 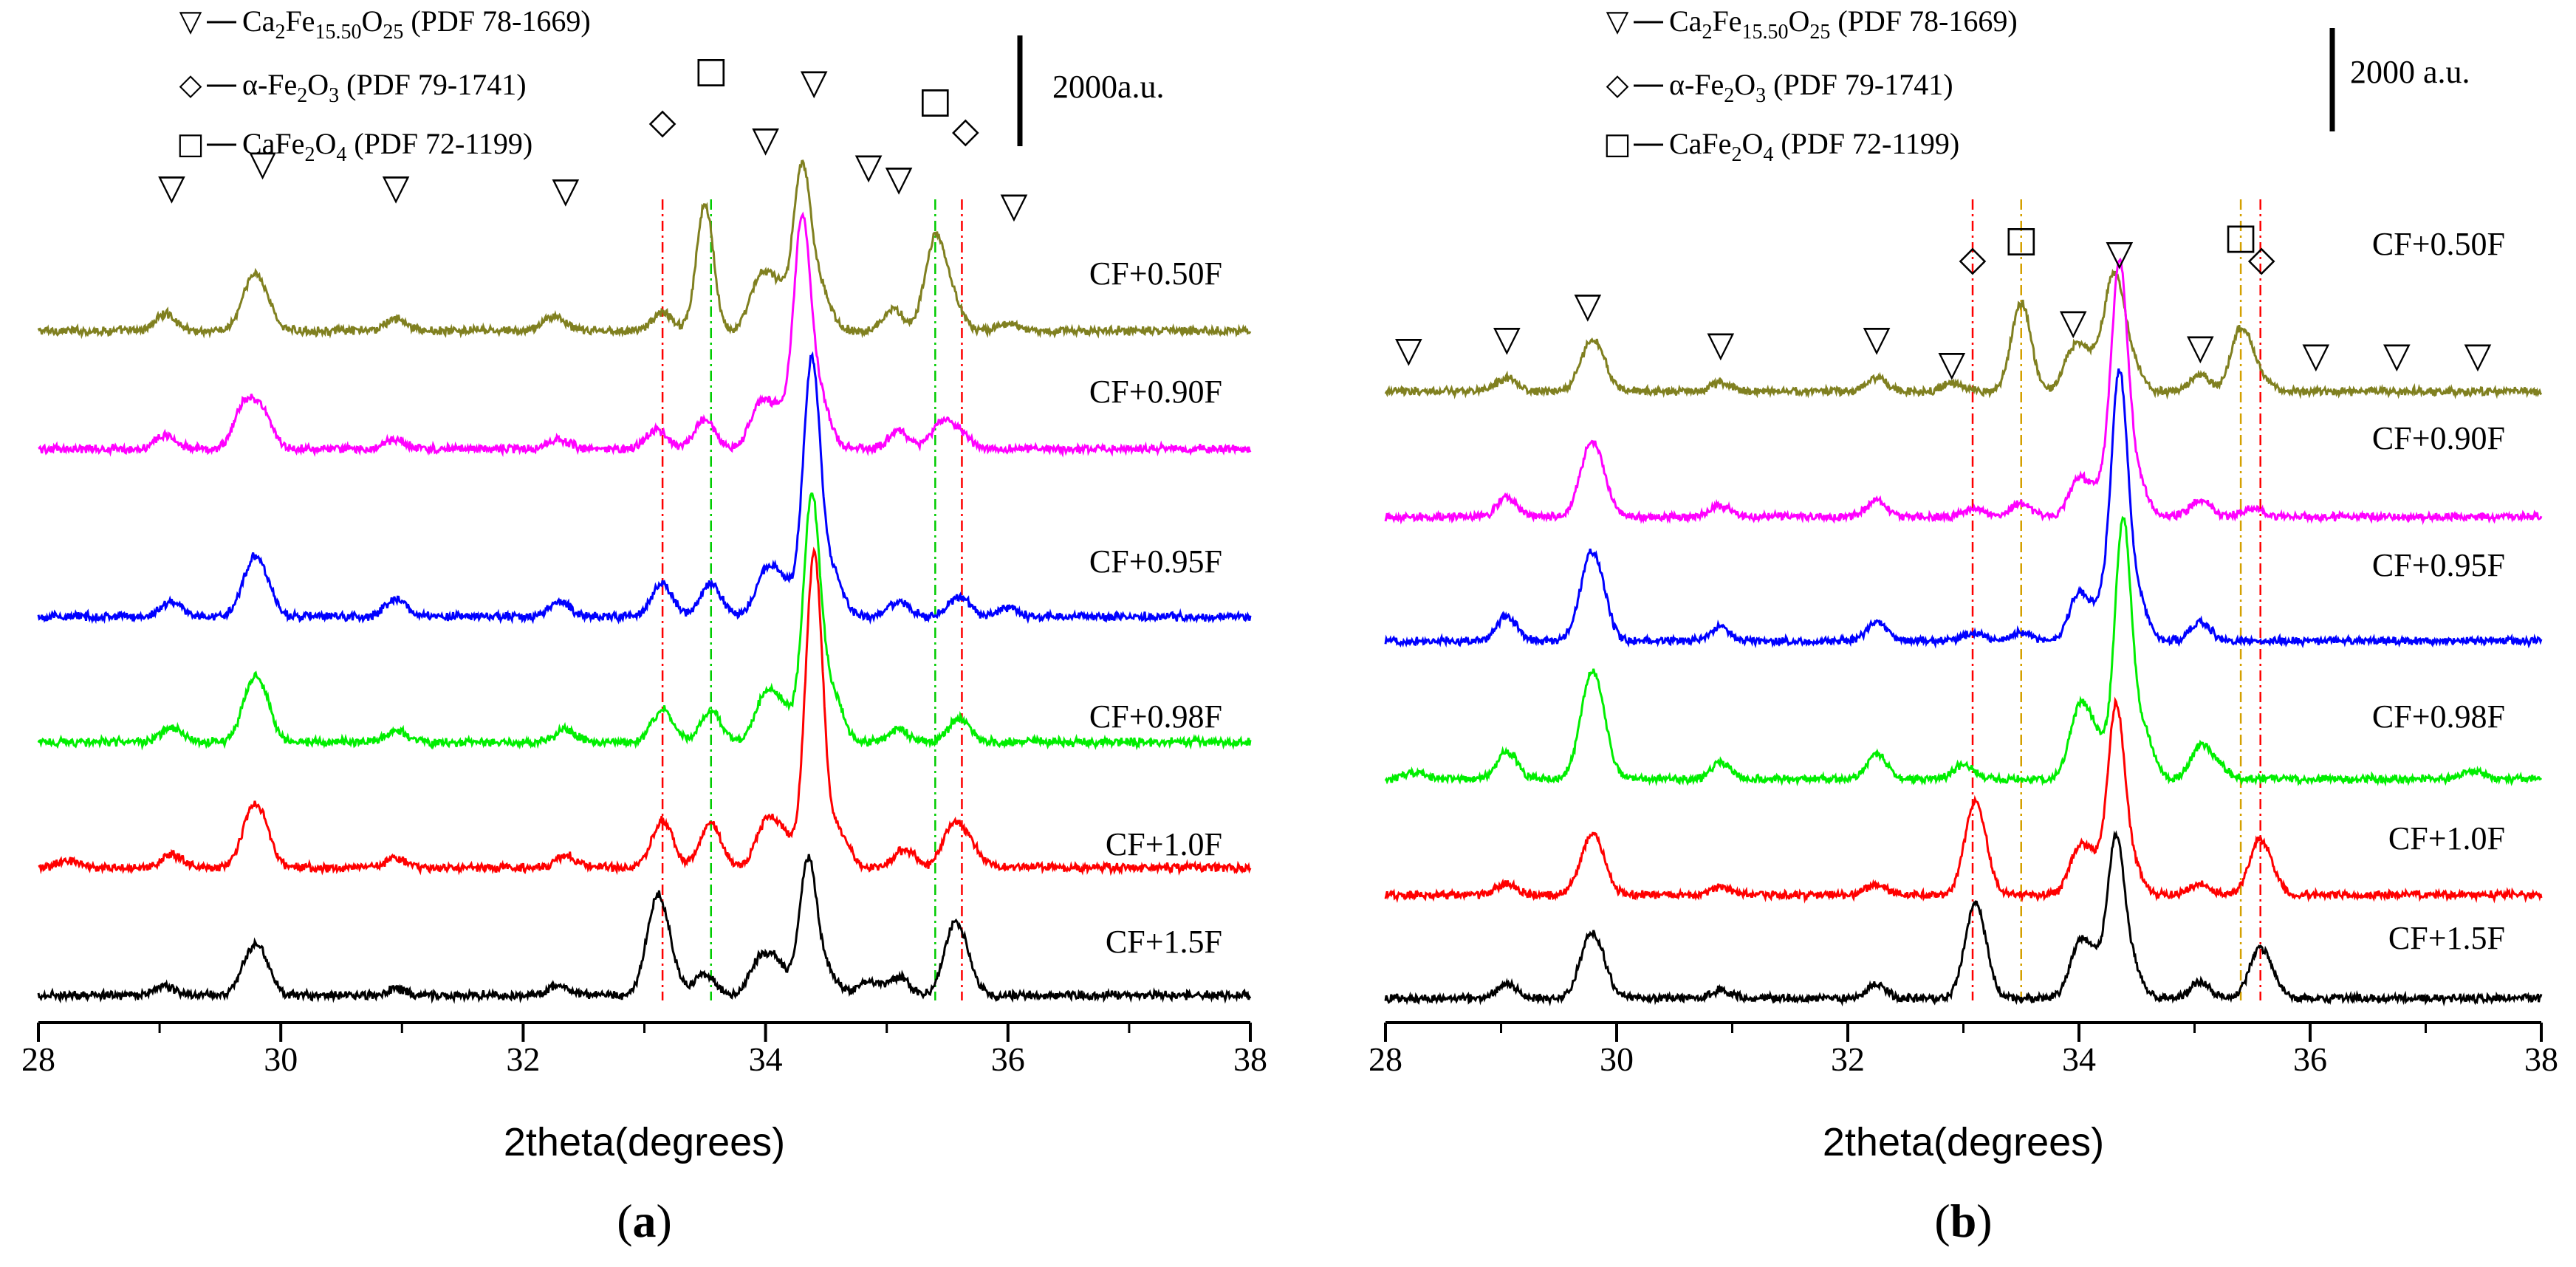 What do you see at coordinates (1963, 1221) in the screenshot?
I see `panel-label: (b)` at bounding box center [1963, 1221].